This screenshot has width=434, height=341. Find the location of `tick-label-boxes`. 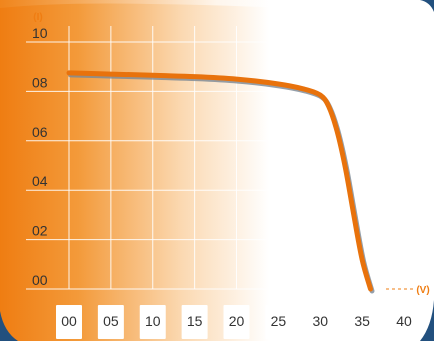

tick-label-boxes is located at coordinates (236, 322).